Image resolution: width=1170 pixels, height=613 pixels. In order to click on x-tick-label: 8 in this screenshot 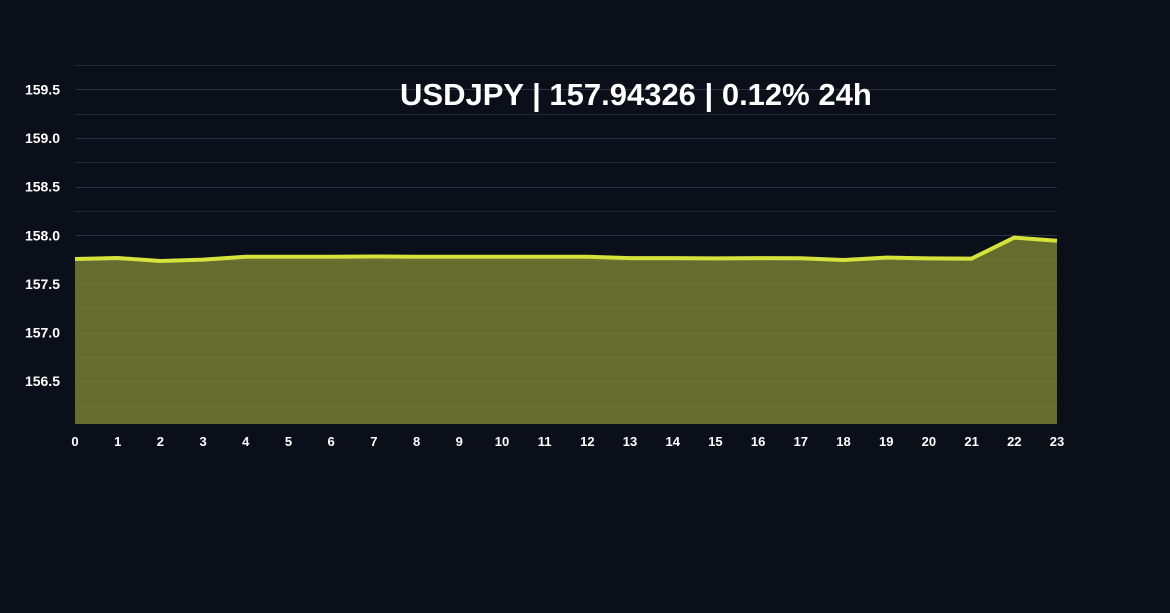, I will do `click(416, 441)`.